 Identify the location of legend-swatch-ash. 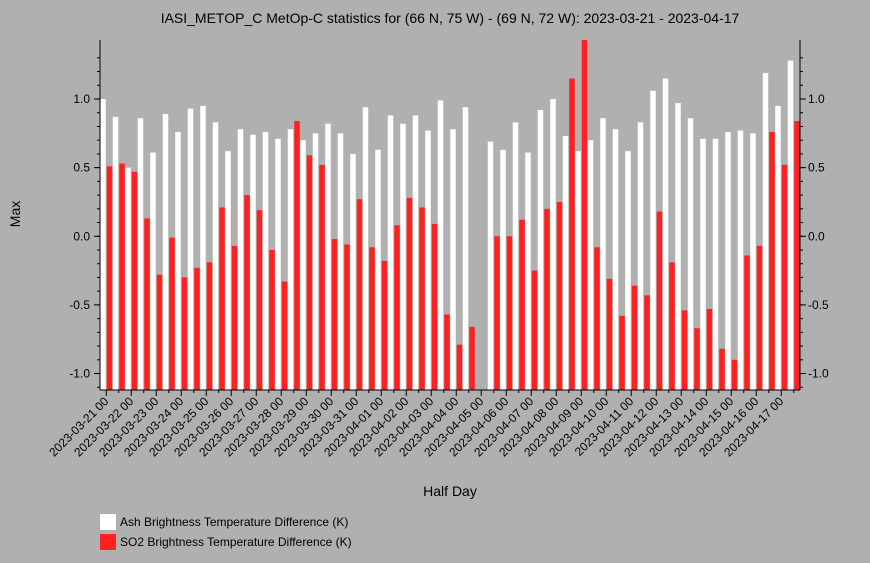
(108, 522).